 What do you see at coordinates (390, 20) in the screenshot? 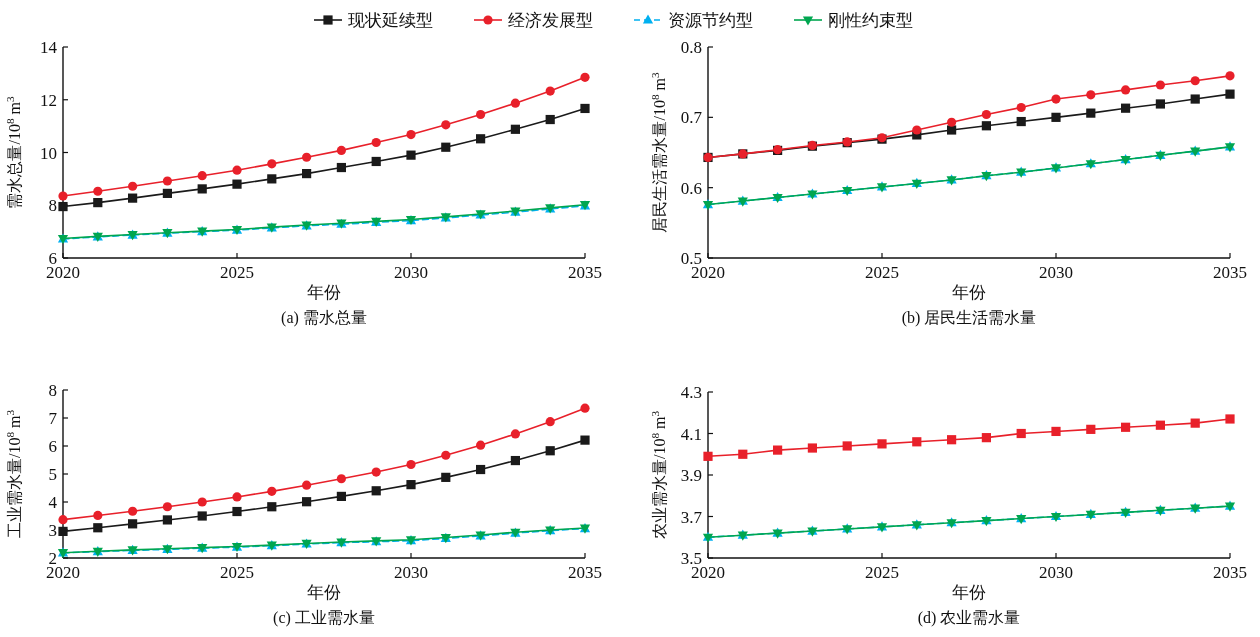
I see `legend-label: 现状延续型` at bounding box center [390, 20].